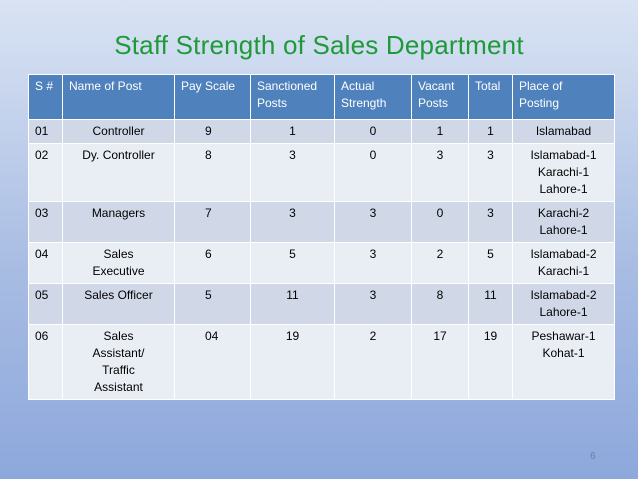 This screenshot has width=638, height=479. Describe the element at coordinates (440, 131) in the screenshot. I see `cell-vacant-posts: 1` at that location.